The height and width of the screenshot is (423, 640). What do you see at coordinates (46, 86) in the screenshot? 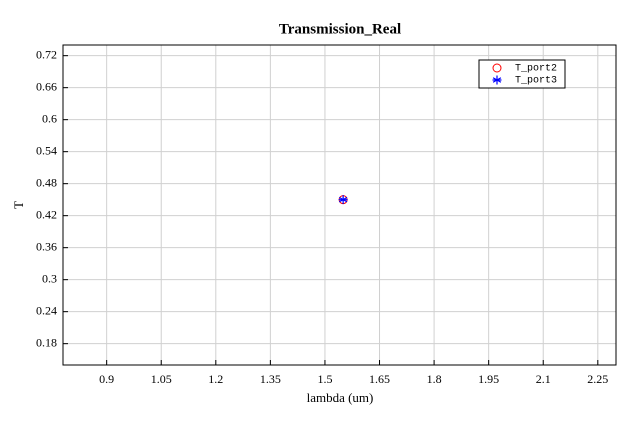
I see `y-tick-label: 0.66` at bounding box center [46, 86].